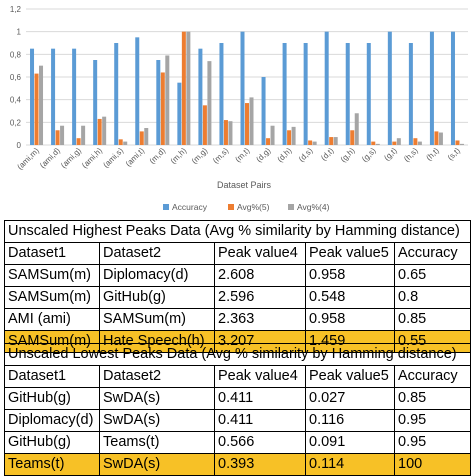 The image size is (474, 476). Describe the element at coordinates (350, 442) in the screenshot. I see `table-cell: 0.091` at that location.